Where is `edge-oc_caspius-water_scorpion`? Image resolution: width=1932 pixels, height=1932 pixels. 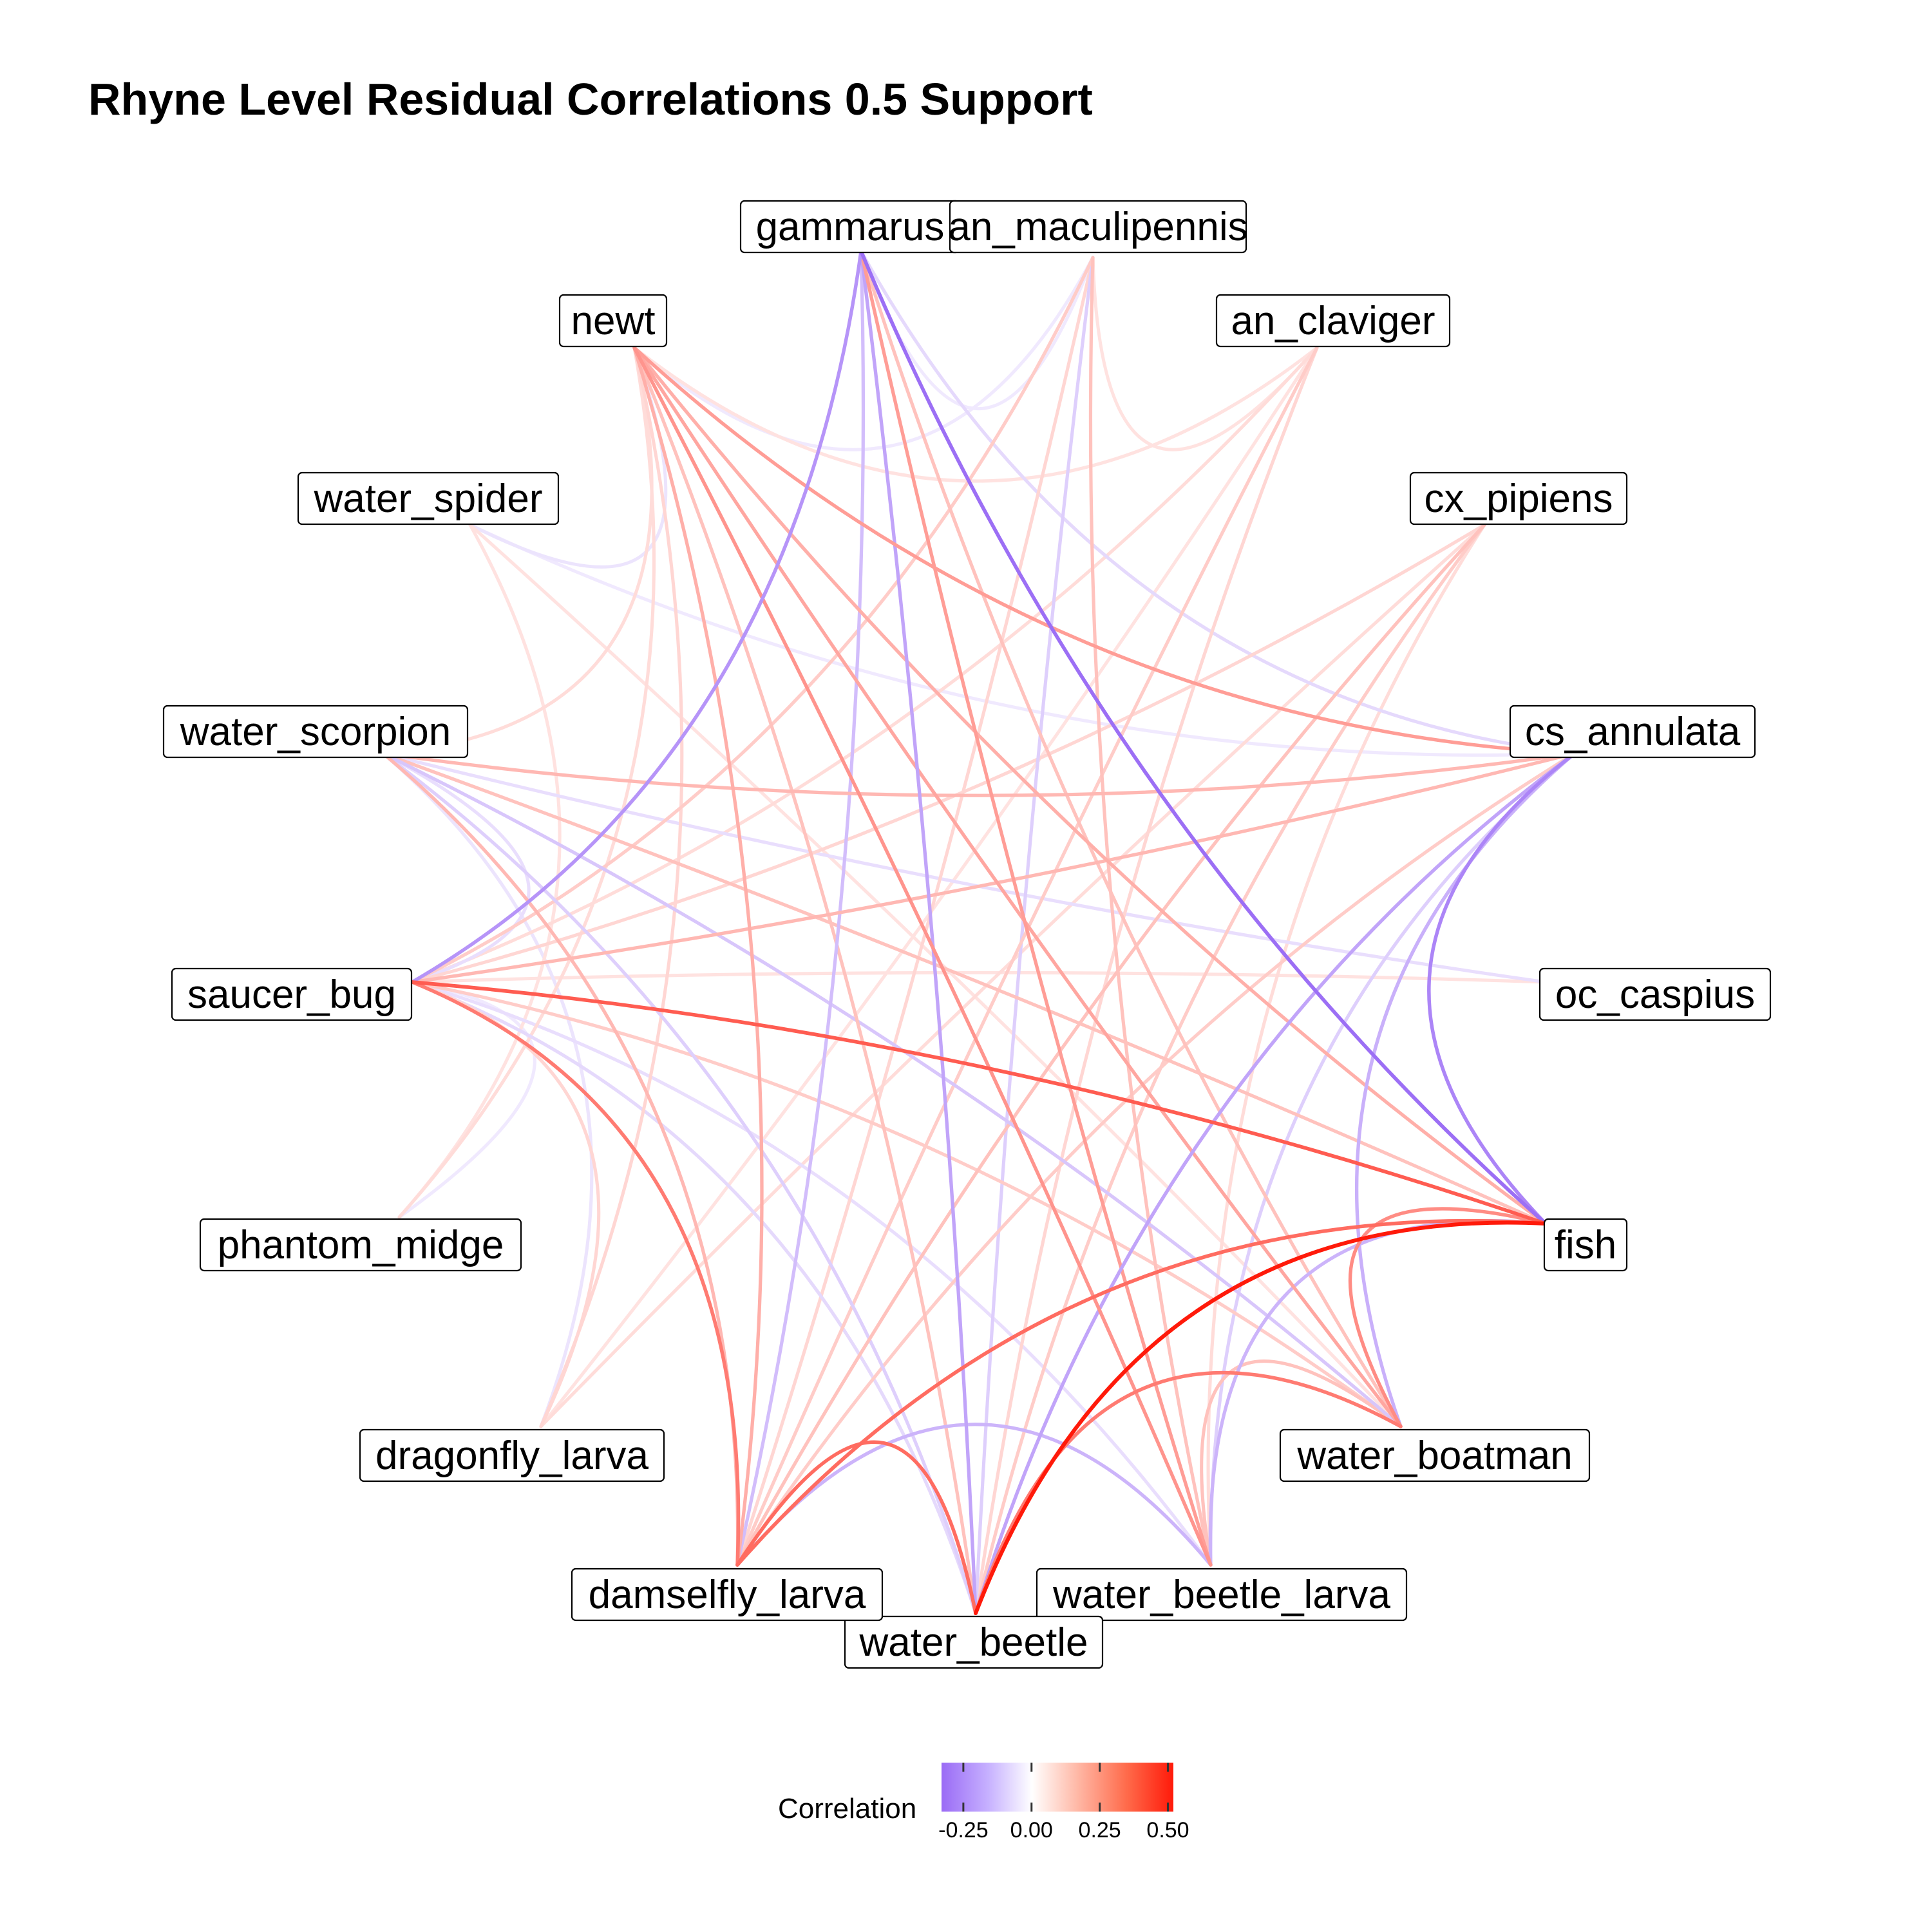 edge-oc_caspius-water_scorpion is located at coordinates (965, 868).